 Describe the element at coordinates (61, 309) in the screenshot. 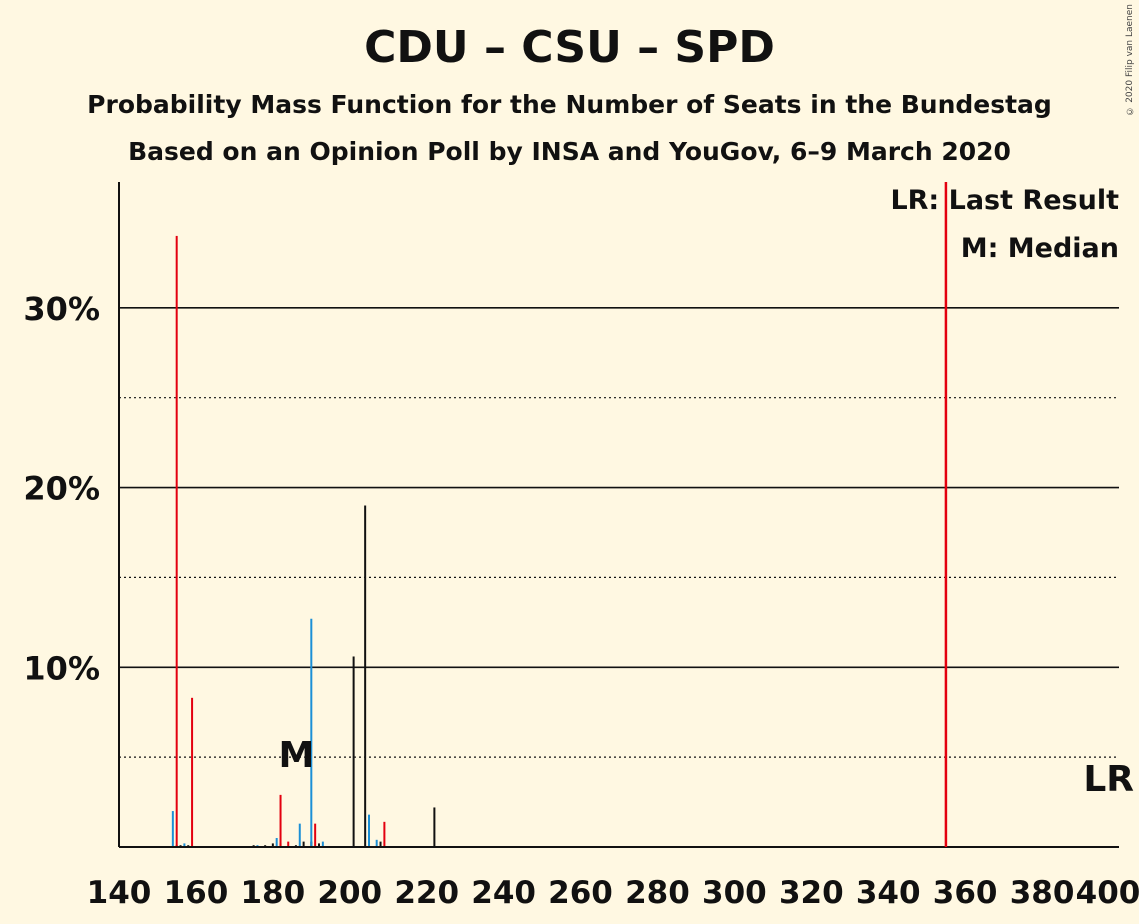

I see `y-tick-label: 30%` at that location.